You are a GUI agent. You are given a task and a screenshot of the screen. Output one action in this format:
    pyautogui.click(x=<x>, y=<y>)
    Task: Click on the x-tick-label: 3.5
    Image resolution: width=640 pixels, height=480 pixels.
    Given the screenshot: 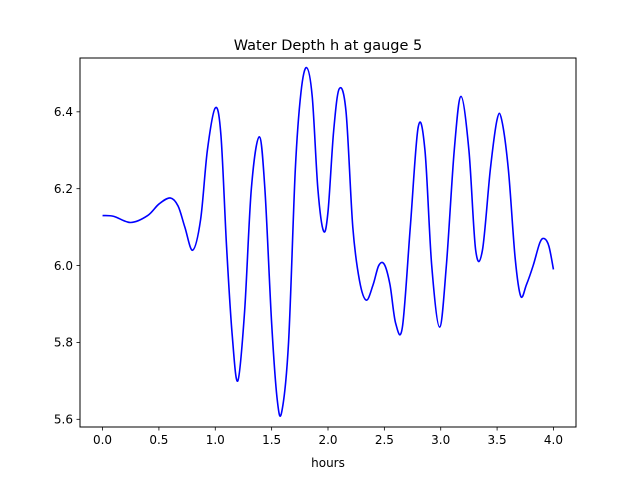 What is the action you would take?
    pyautogui.click(x=497, y=440)
    